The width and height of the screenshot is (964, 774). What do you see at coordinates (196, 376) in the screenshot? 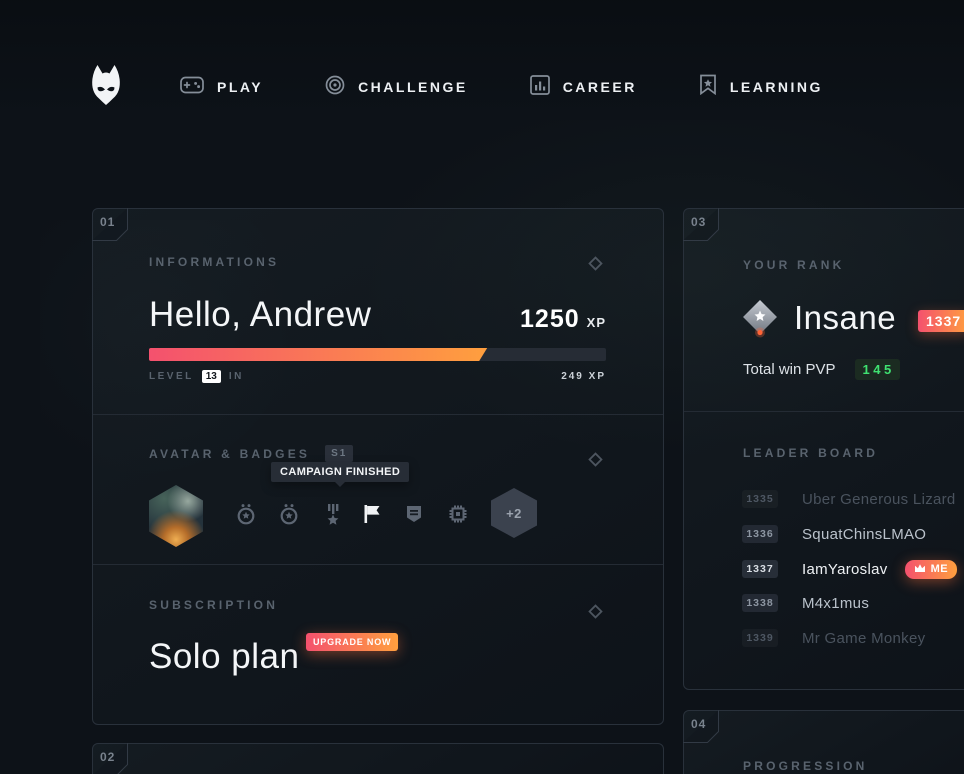
I see `level-row: LEVEL 13 IN` at bounding box center [196, 376].